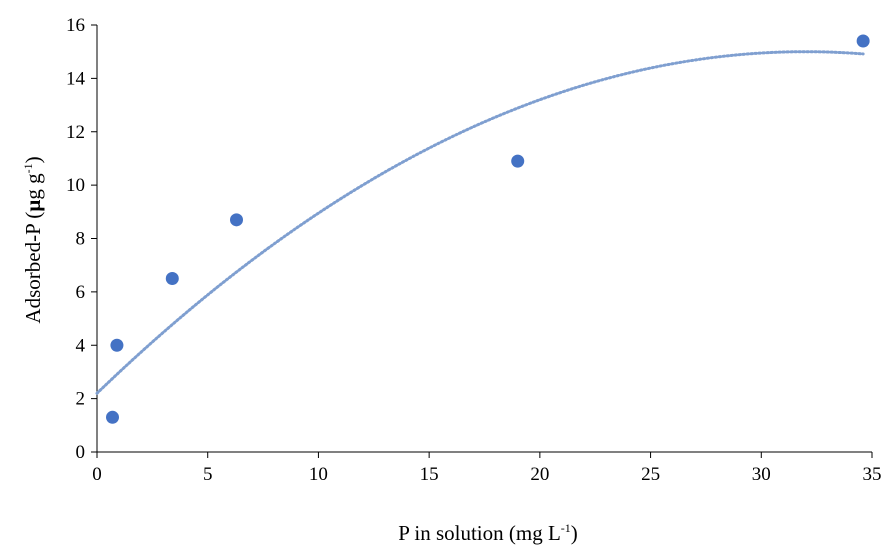 The height and width of the screenshot is (546, 885). I want to click on x-axis-title: P in solution (mg L-1), so click(488, 533).